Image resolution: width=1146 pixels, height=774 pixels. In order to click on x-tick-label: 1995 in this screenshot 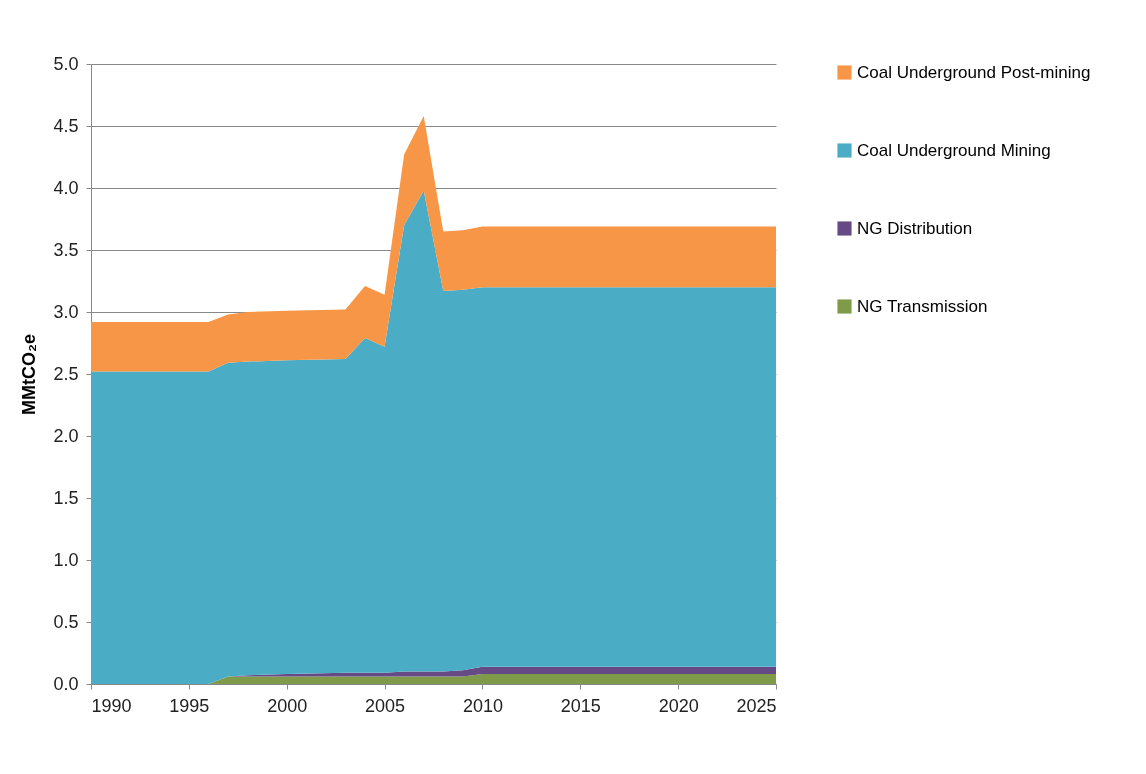, I will do `click(189, 705)`.